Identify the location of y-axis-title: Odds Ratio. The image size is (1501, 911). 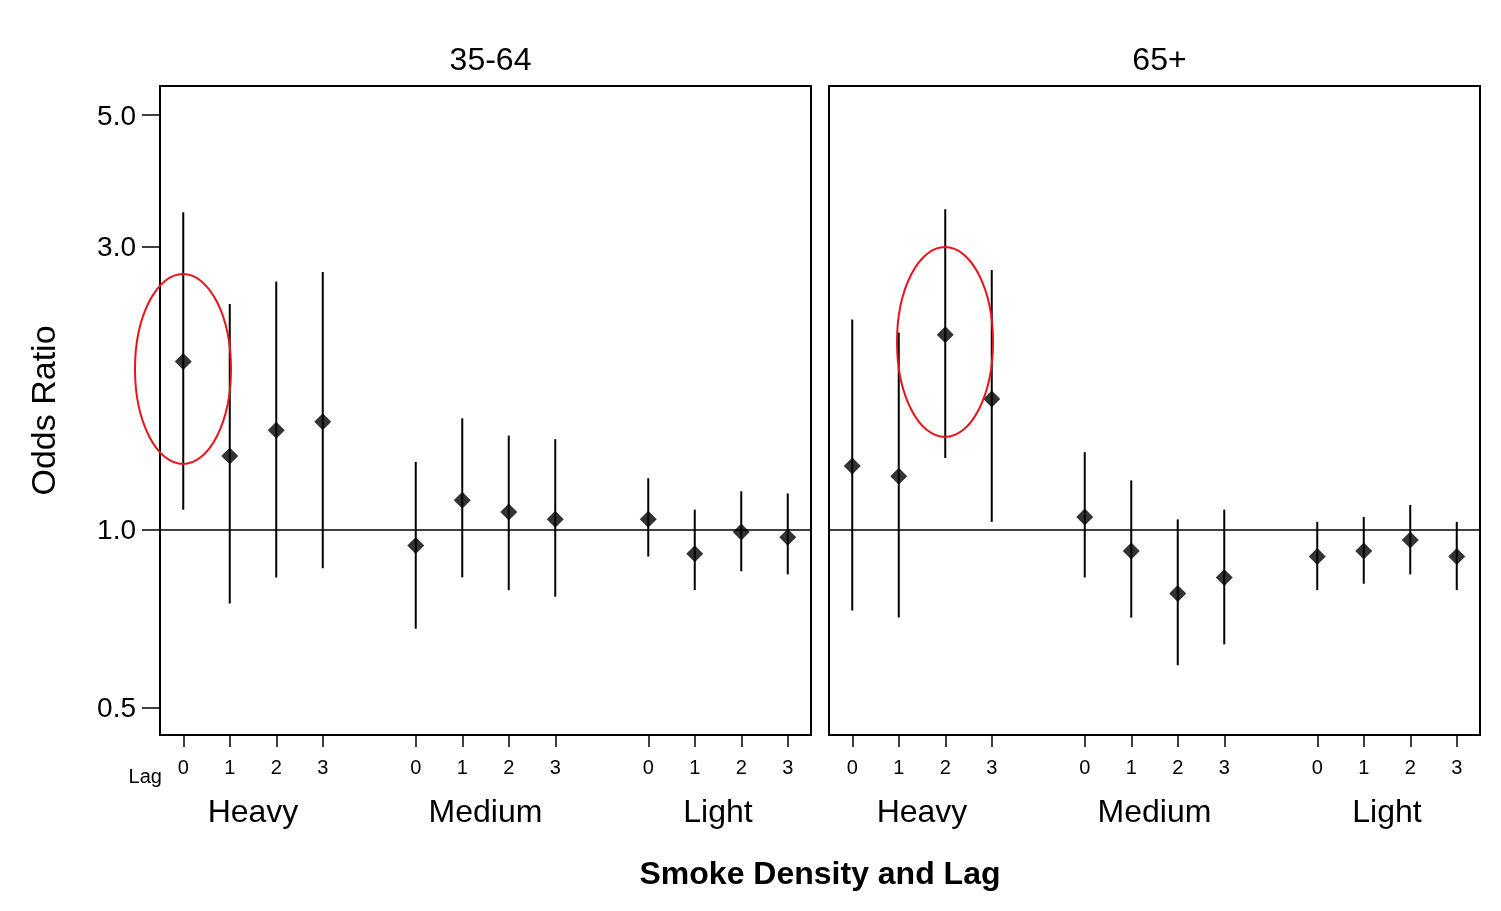
(43, 410).